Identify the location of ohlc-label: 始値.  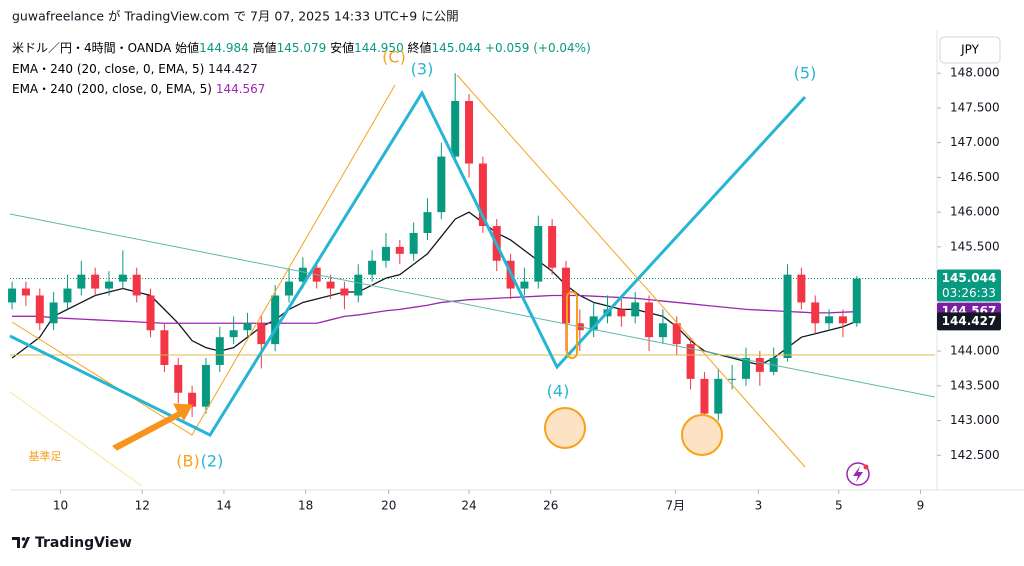
(187, 47).